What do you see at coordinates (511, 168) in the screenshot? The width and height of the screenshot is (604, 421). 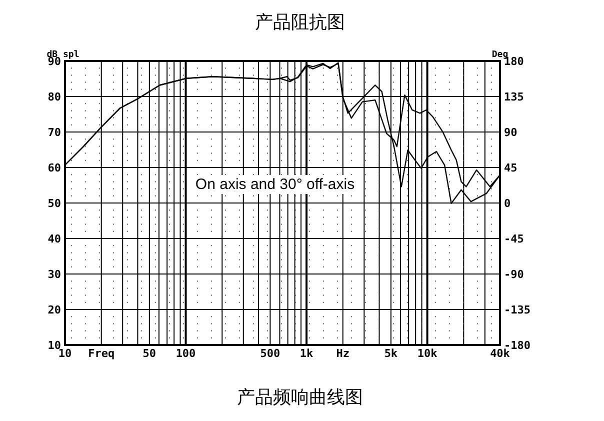 I see `y2-tick-label: 45` at bounding box center [511, 168].